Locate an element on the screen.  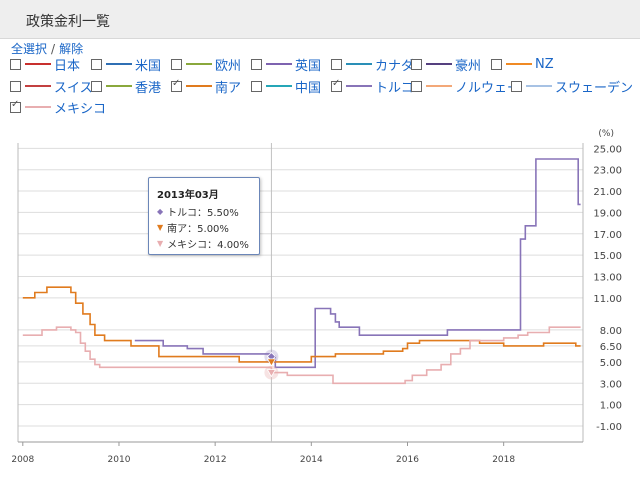
legend-label: ノルウェー is located at coordinates (488, 88).